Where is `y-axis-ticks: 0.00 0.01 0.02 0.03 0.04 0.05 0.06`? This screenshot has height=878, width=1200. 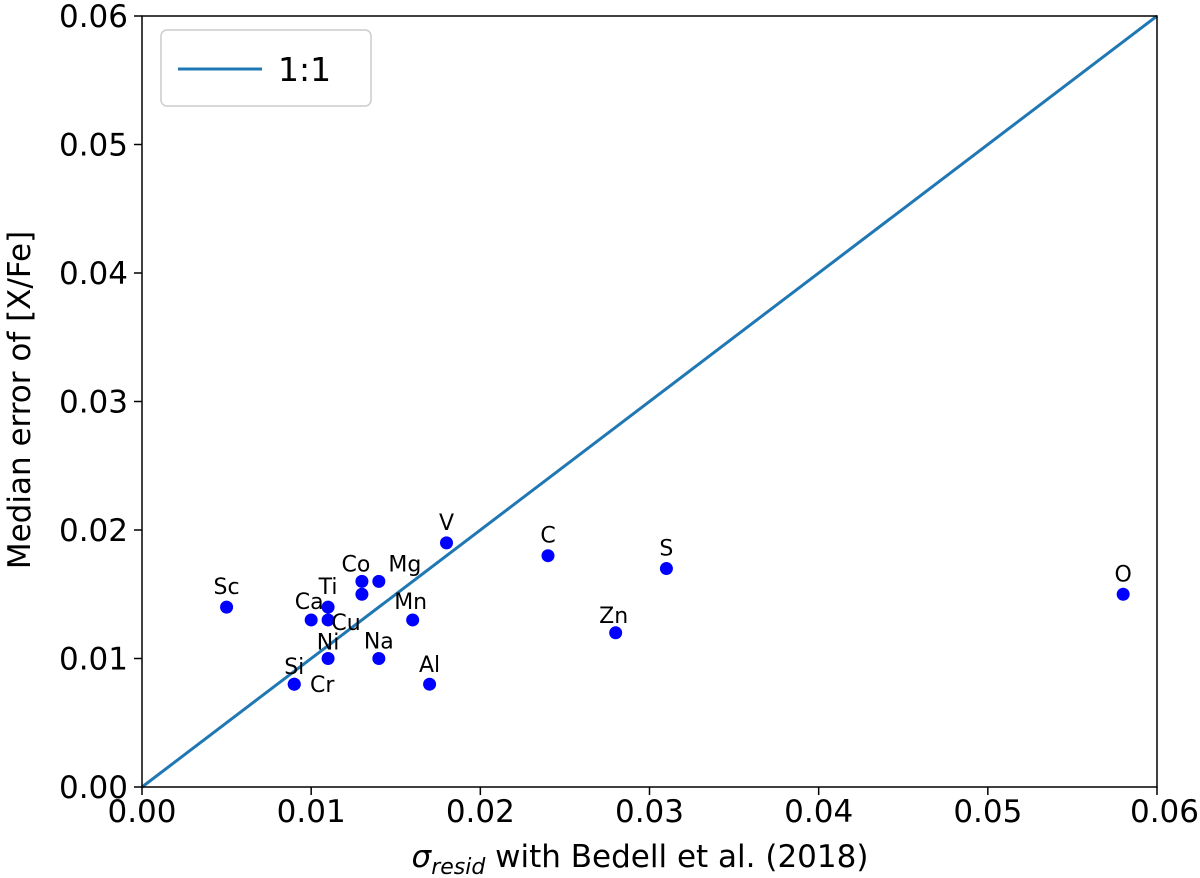 y-axis-ticks: 0.00 0.01 0.02 0.03 0.04 0.05 0.06 is located at coordinates (100, 403).